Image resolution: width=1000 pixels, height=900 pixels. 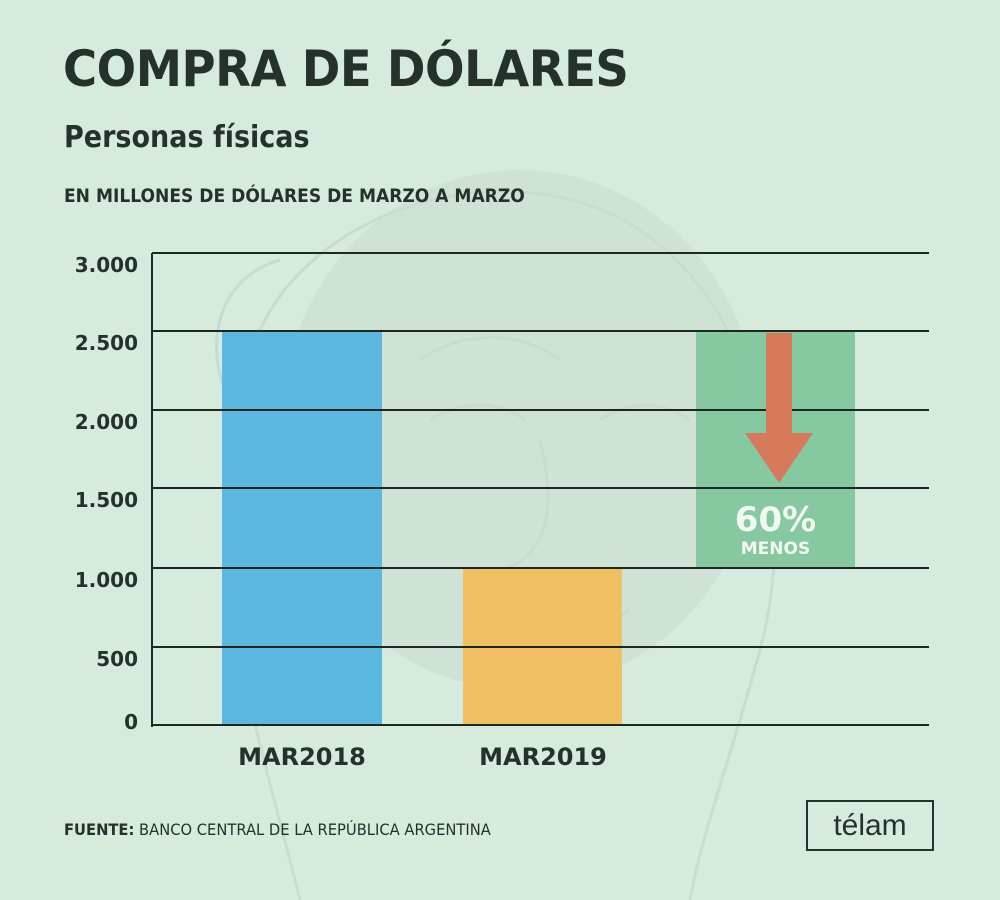 I want to click on down-arrow-head-icon, so click(x=779, y=458).